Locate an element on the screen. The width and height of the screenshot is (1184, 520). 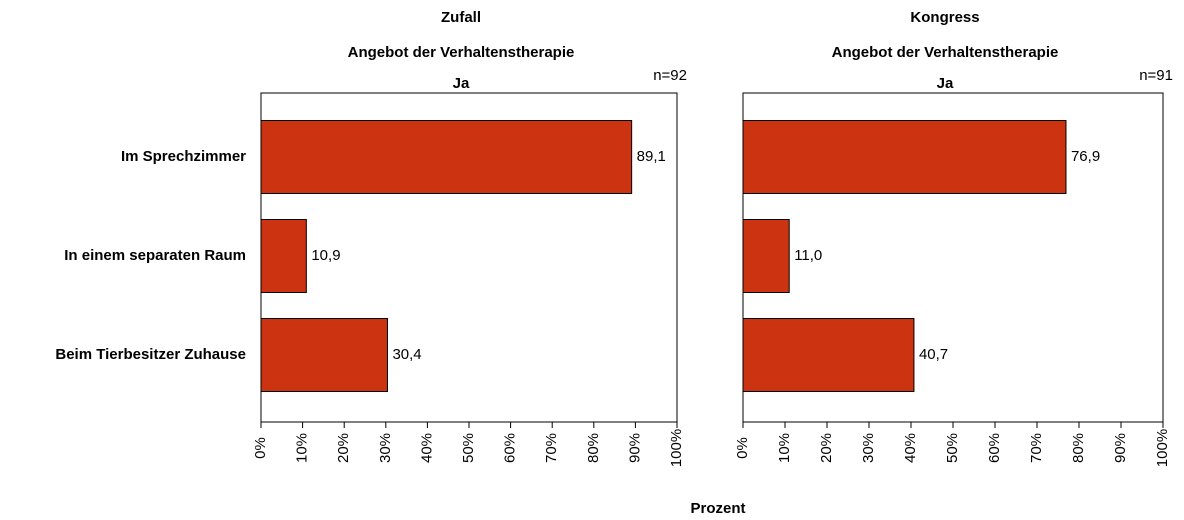
value-label: 10,9 is located at coordinates (325, 255).